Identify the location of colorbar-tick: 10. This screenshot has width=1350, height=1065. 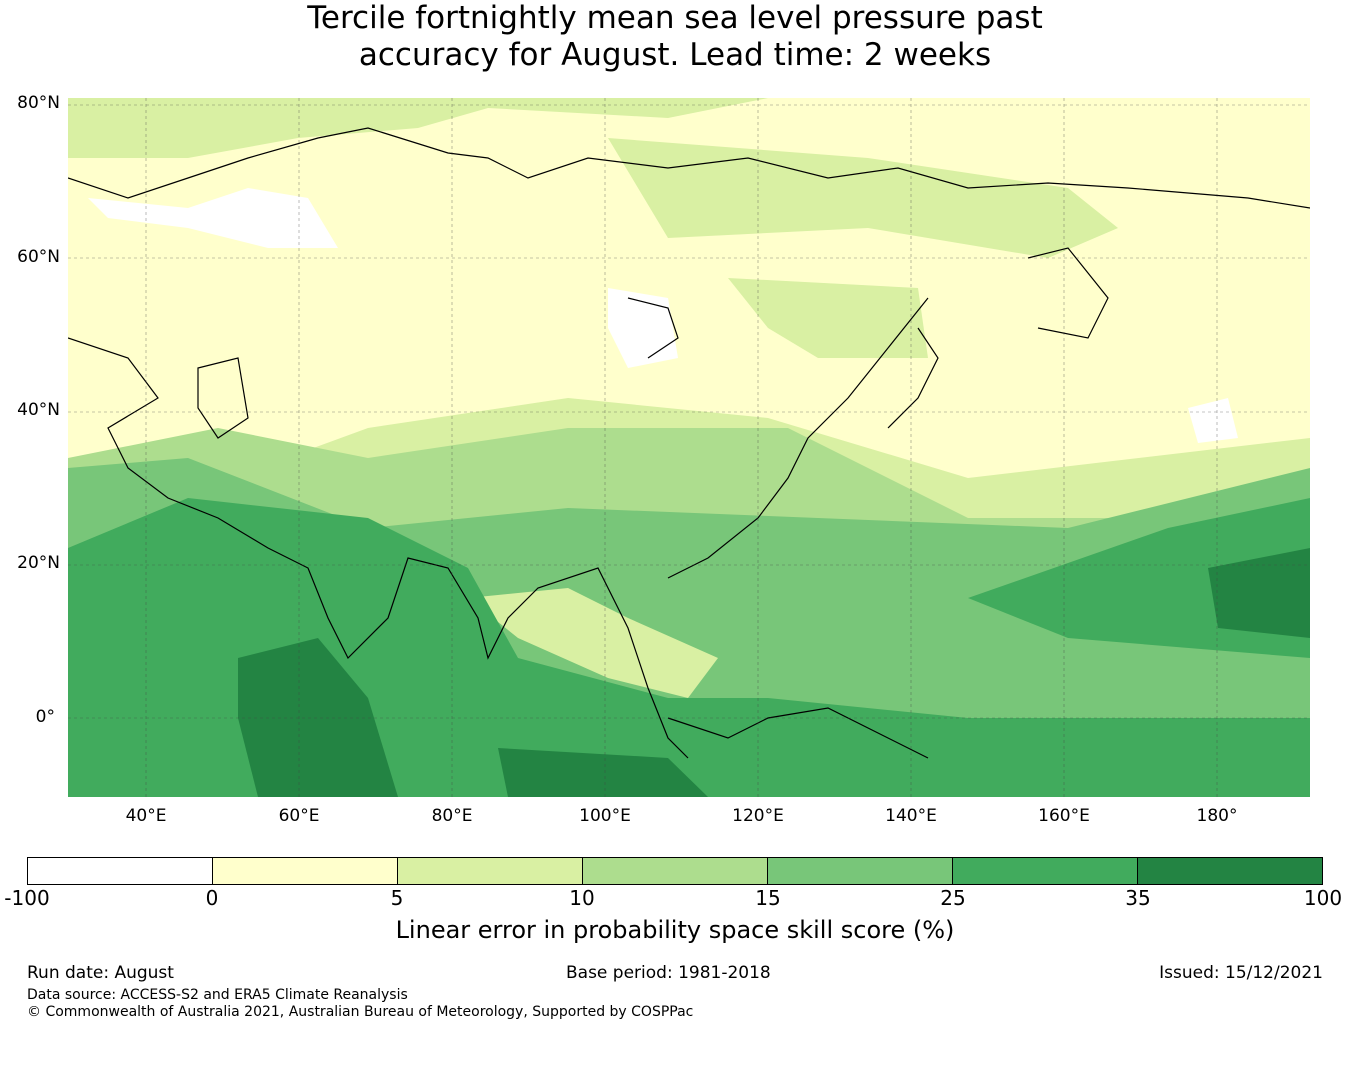
(582, 898).